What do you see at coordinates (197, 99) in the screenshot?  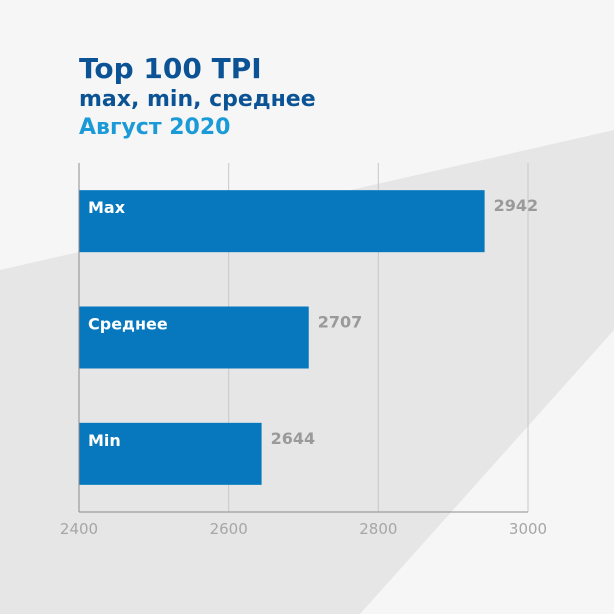 I see `chart-subtitle: max, min, среднее` at bounding box center [197, 99].